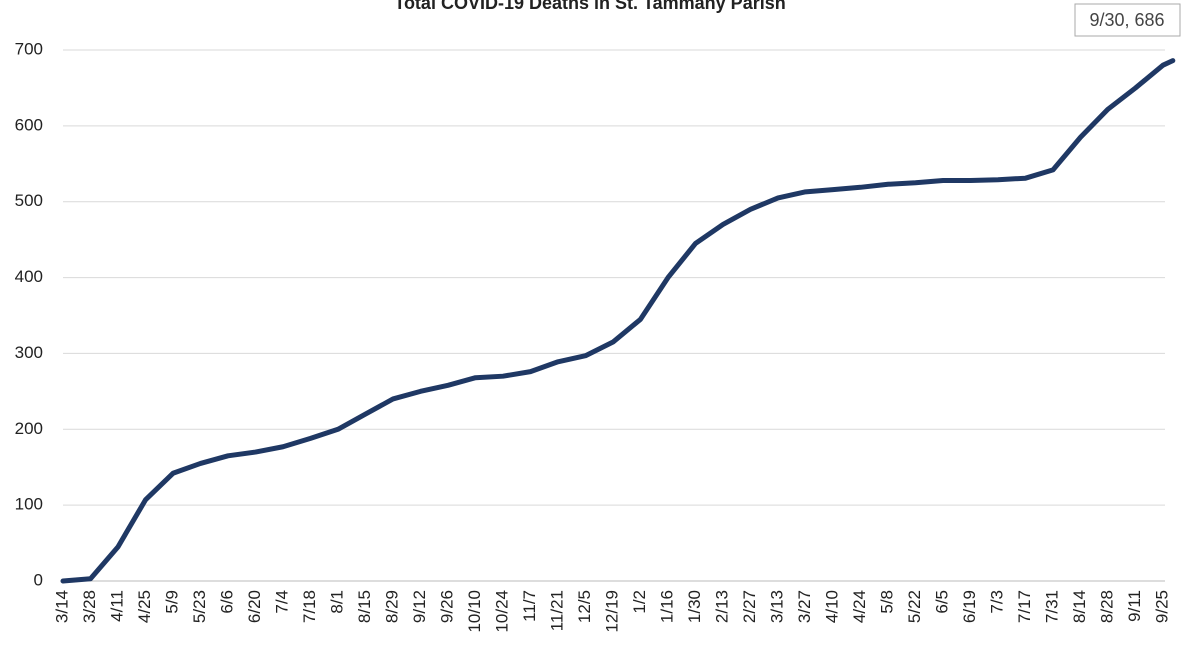  What do you see at coordinates (749, 606) in the screenshot?
I see `x-tick-label: 2/27` at bounding box center [749, 606].